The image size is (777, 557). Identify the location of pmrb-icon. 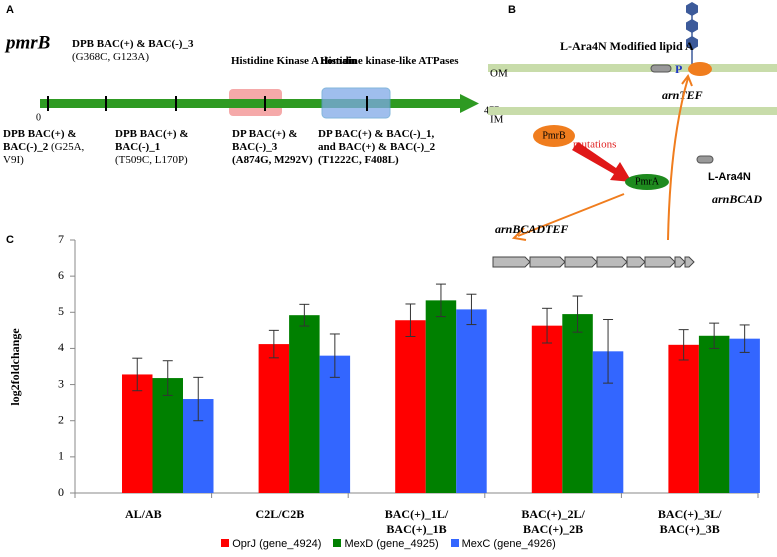
(554, 136).